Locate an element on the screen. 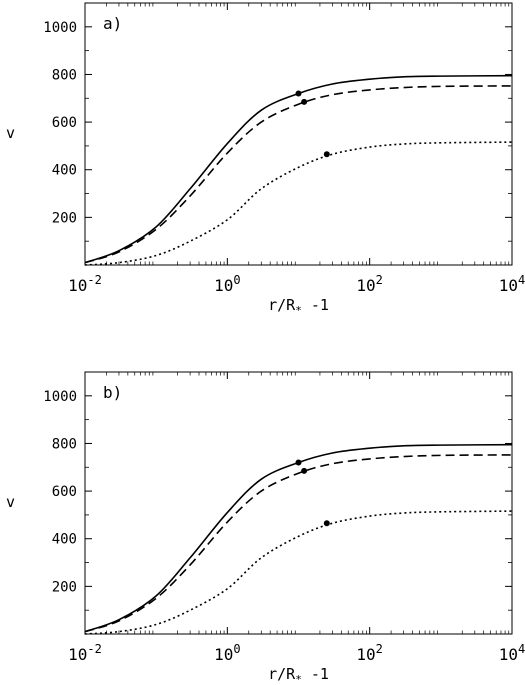  panel-label: a) is located at coordinates (112, 23).